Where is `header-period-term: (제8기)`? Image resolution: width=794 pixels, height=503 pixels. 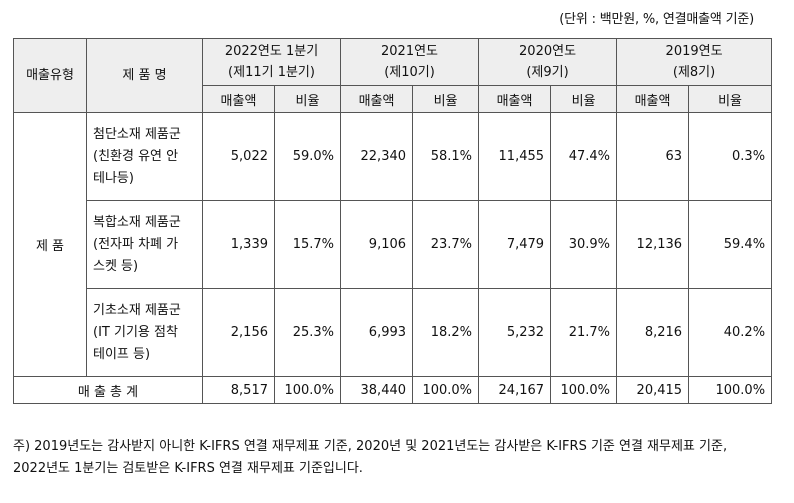
header-period-term: (제8기) is located at coordinates (694, 72).